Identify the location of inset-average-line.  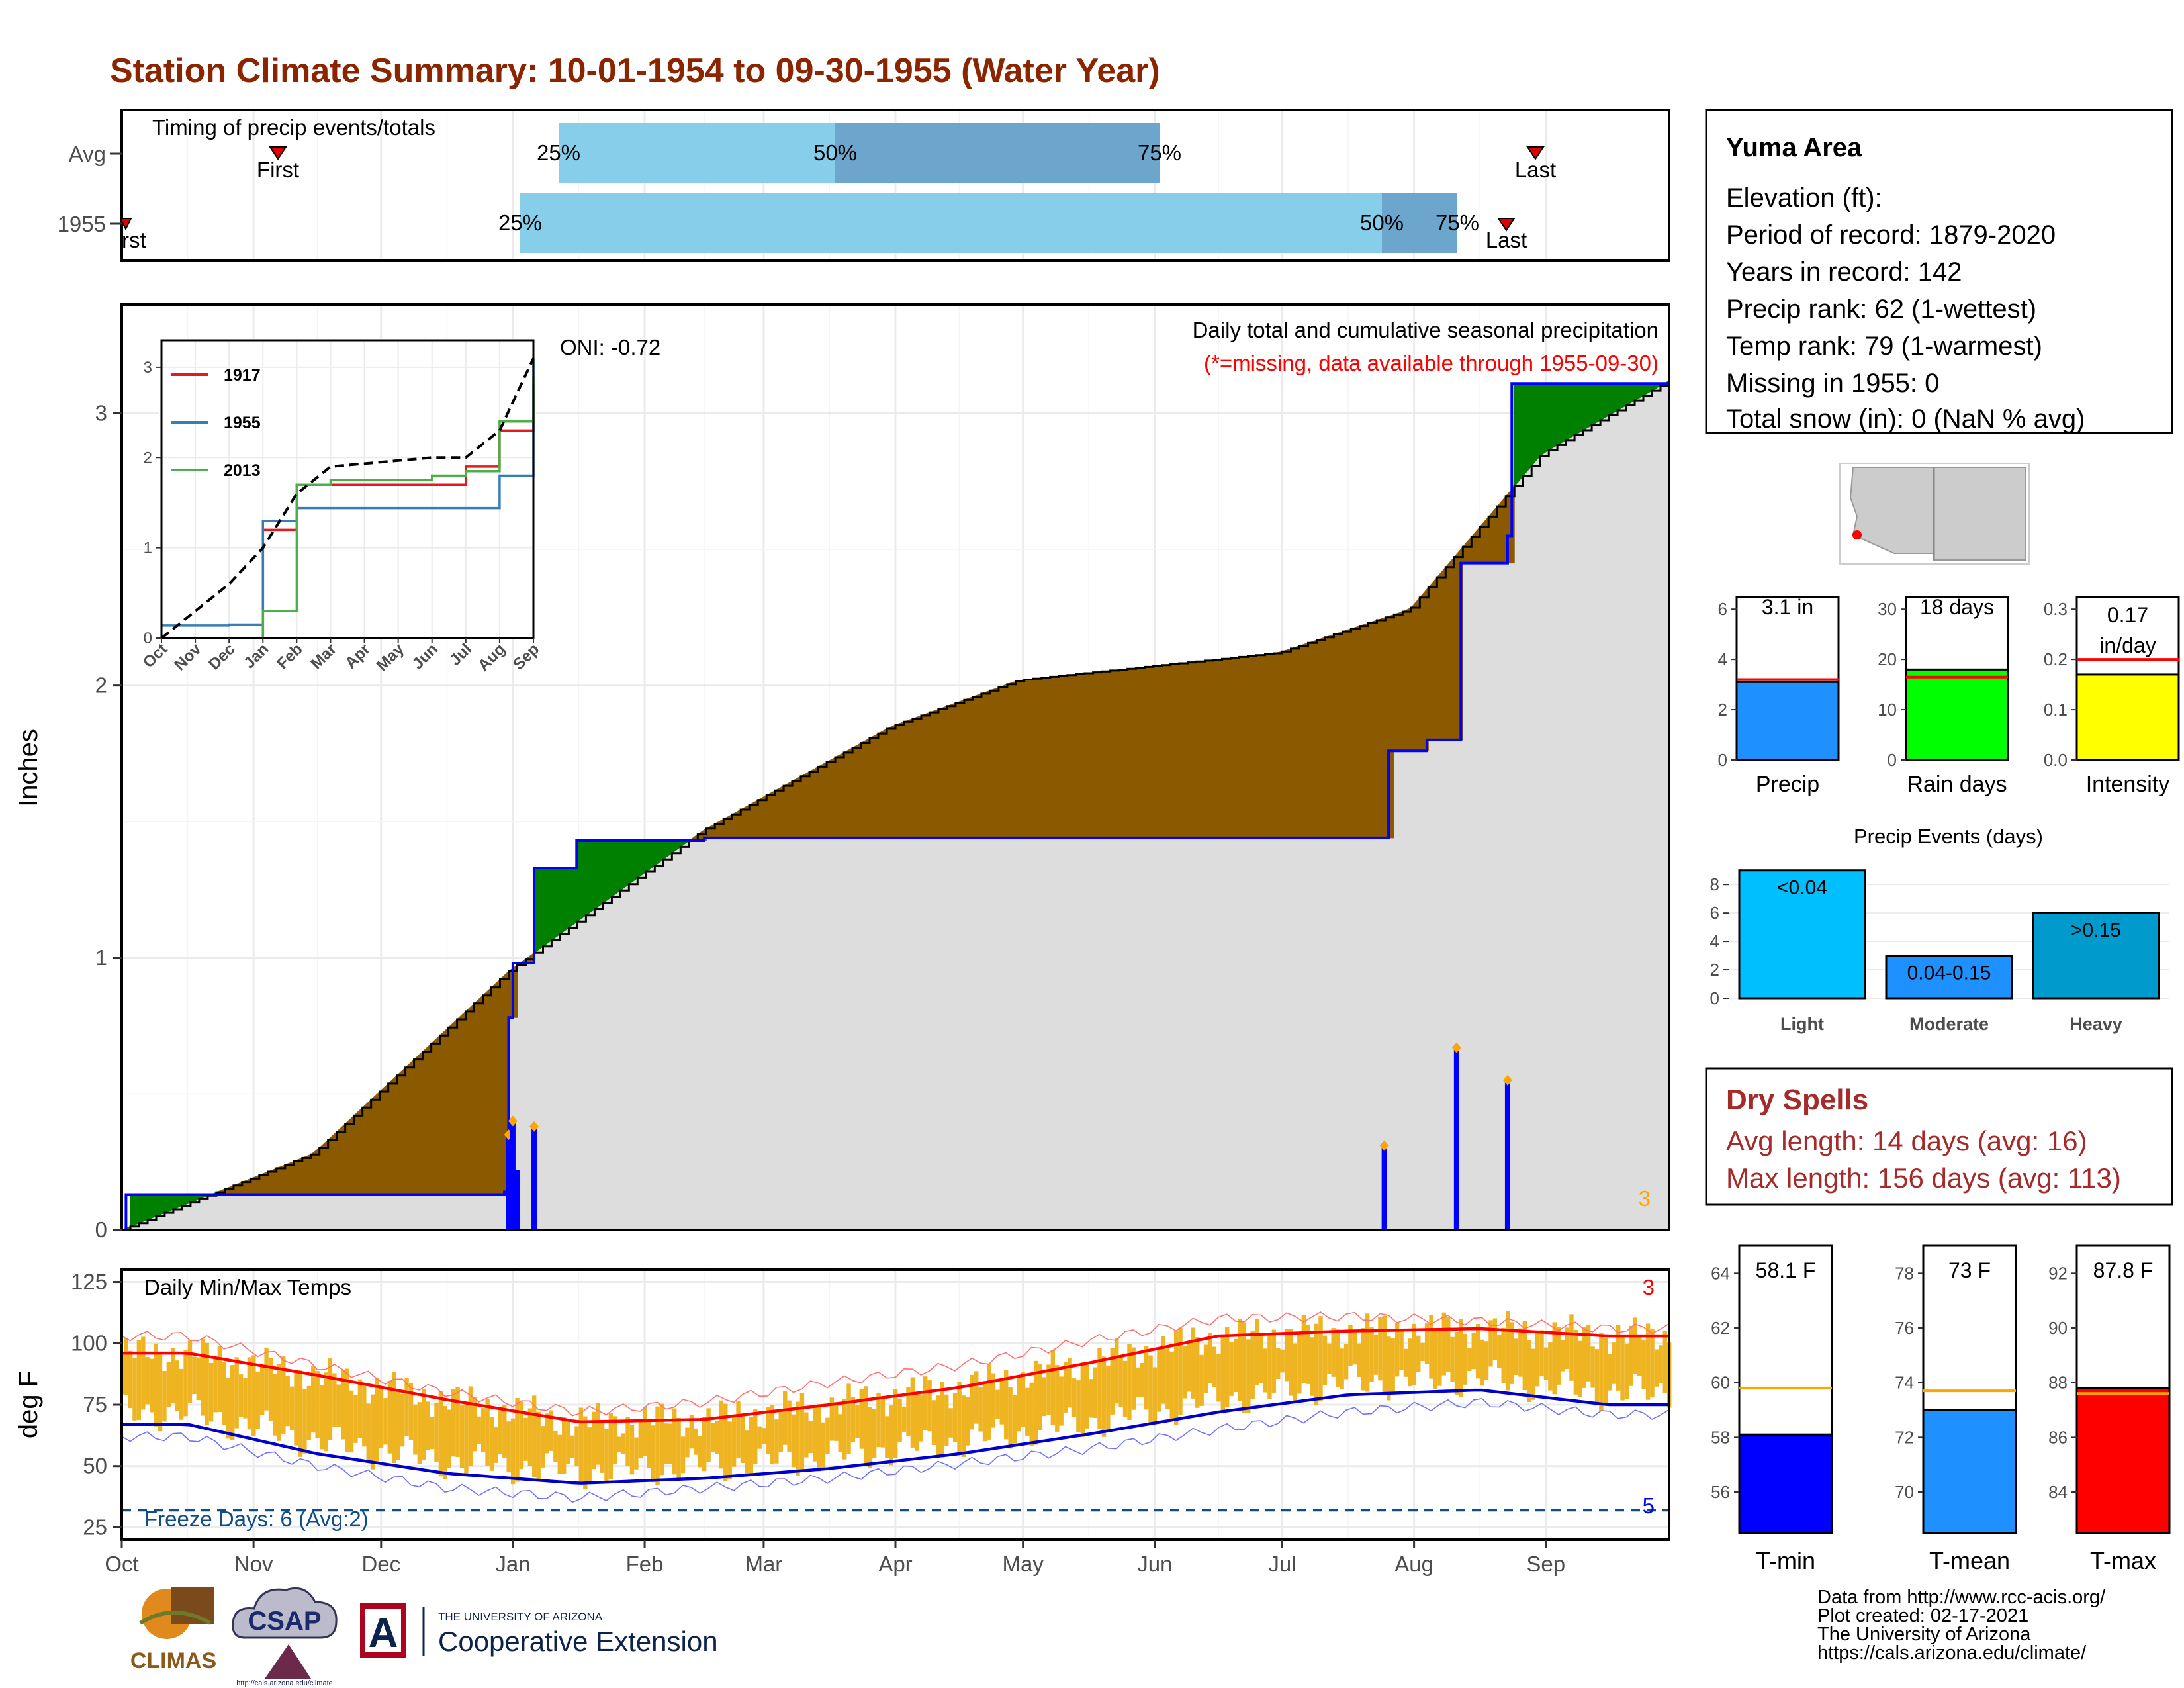
(348, 498).